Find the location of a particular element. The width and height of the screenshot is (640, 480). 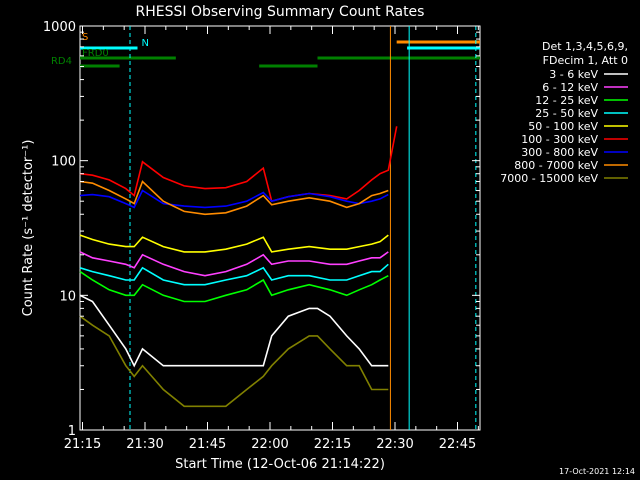

series-7000-15000-kev is located at coordinates (234, 361).